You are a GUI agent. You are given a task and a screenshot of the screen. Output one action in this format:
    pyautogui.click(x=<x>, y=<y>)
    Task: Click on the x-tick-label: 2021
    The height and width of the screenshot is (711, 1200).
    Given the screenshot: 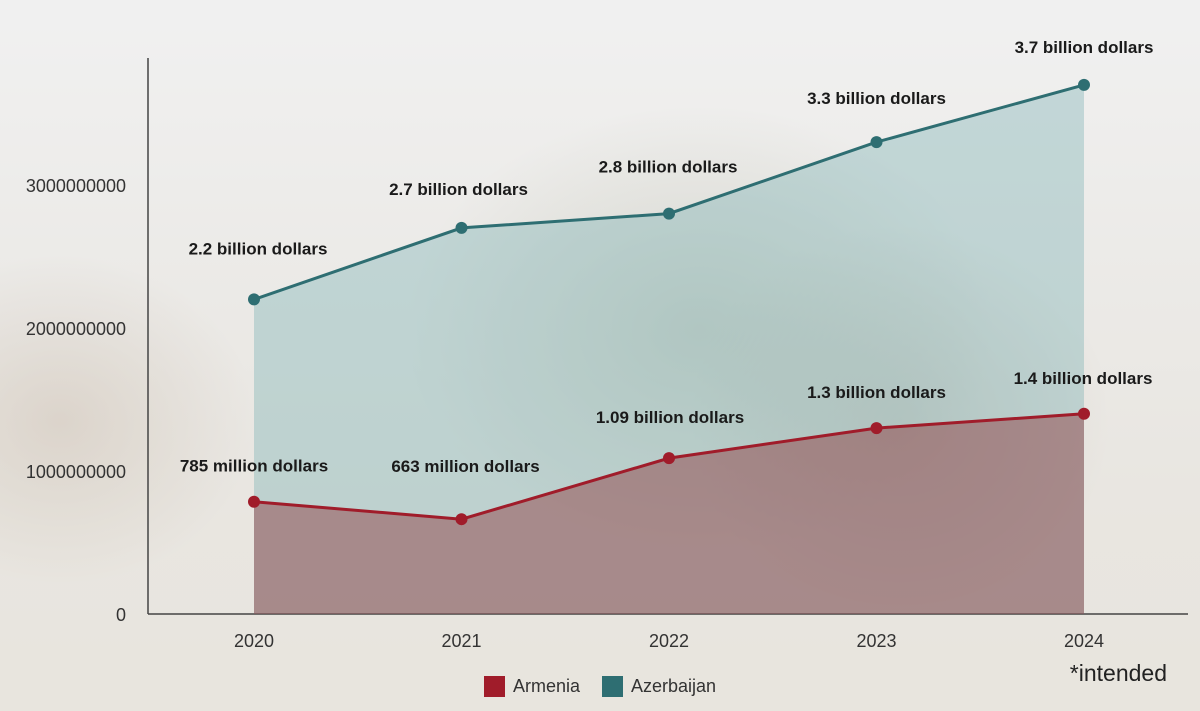 What is the action you would take?
    pyautogui.click(x=461, y=641)
    